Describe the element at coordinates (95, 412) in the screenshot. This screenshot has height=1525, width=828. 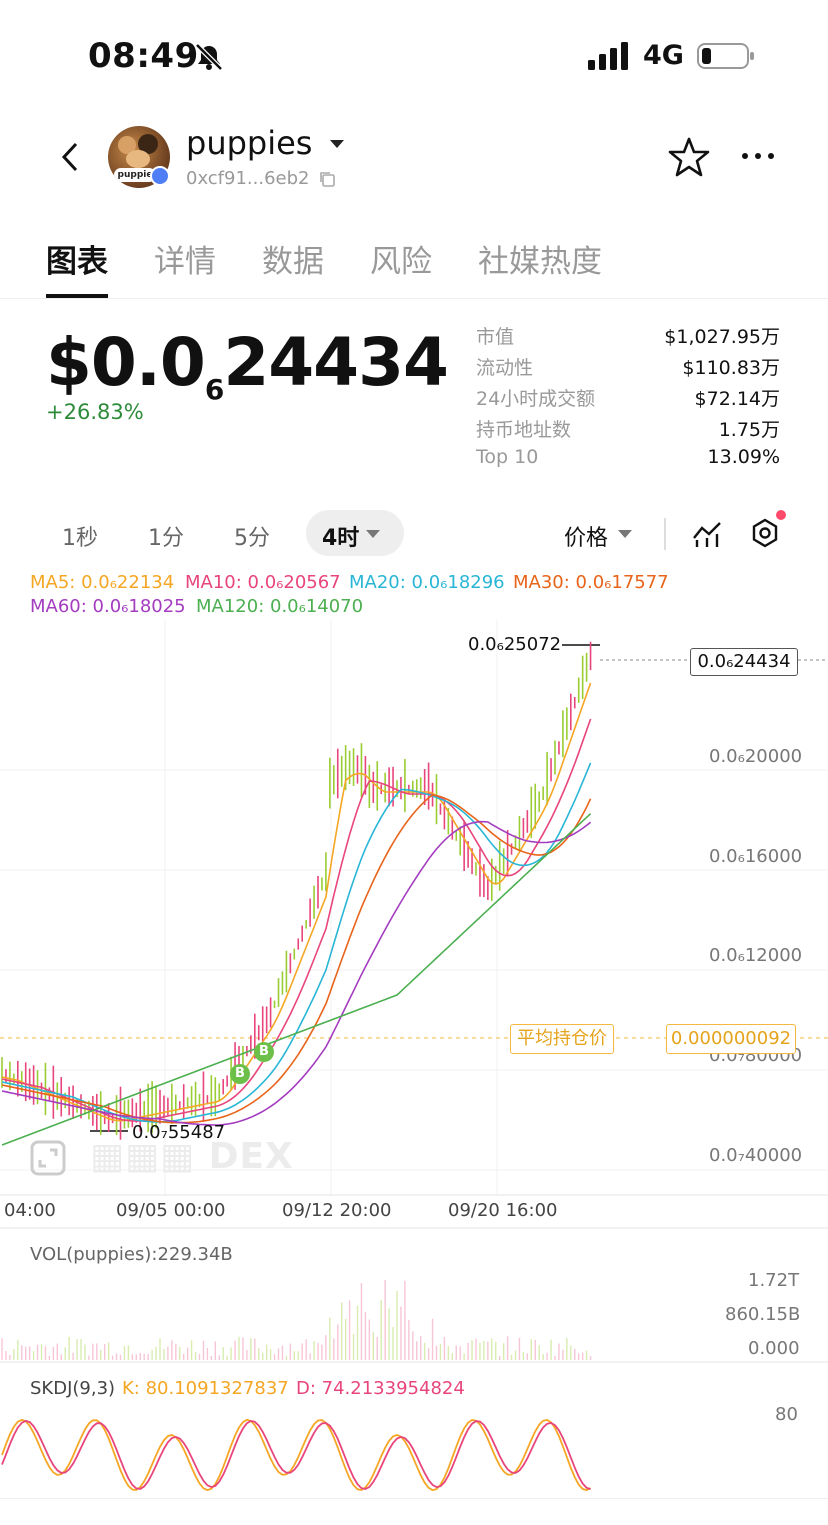
I see `price-change: +26.83%` at that location.